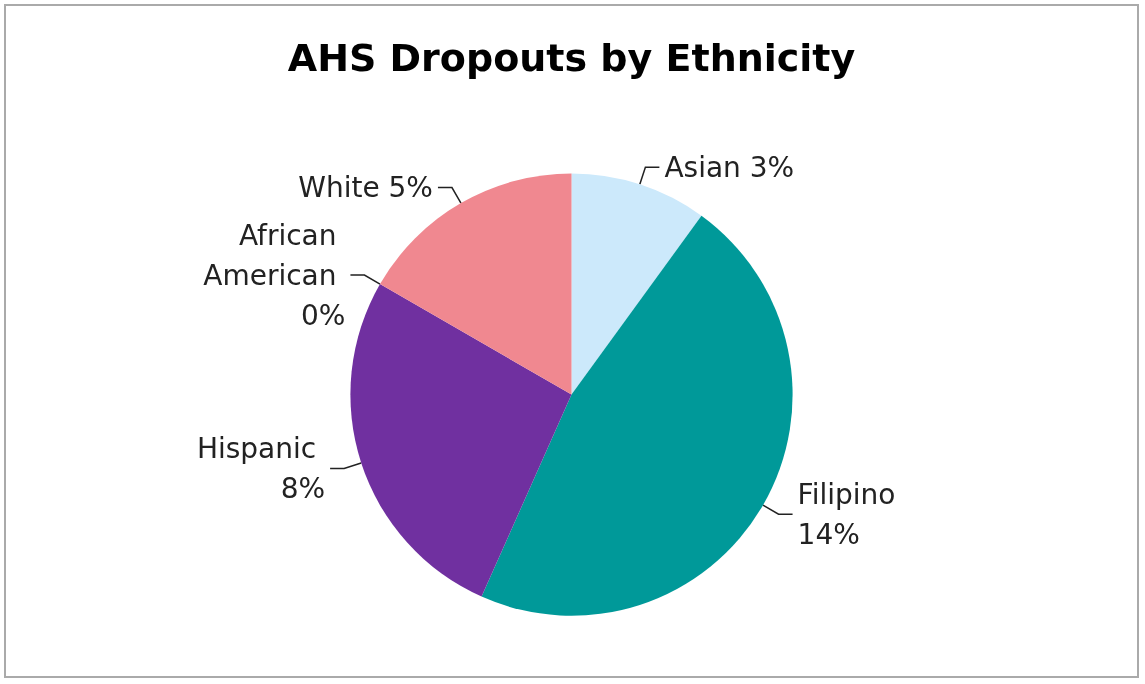 The height and width of the screenshot is (684, 1145). Describe the element at coordinates (261, 448) in the screenshot. I see `slice-label: Hispanic` at that location.